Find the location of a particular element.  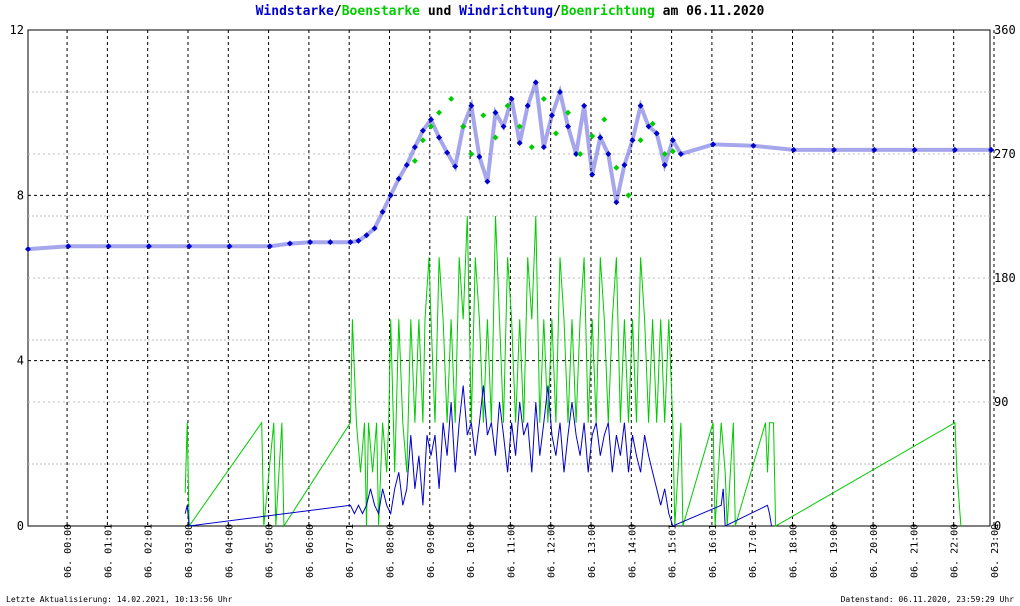

x-tick-label: 06. 11:00 is located at coordinates (511, 551).